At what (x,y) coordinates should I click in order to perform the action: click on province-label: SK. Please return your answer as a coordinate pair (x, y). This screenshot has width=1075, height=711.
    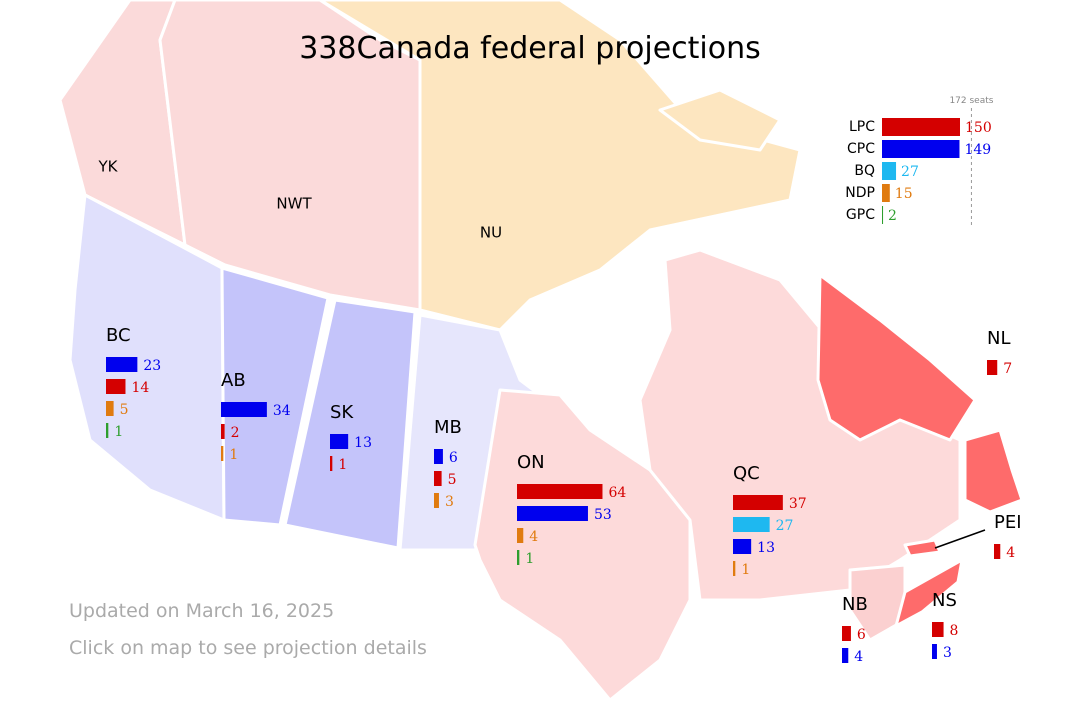
    Looking at the image, I should click on (342, 412).